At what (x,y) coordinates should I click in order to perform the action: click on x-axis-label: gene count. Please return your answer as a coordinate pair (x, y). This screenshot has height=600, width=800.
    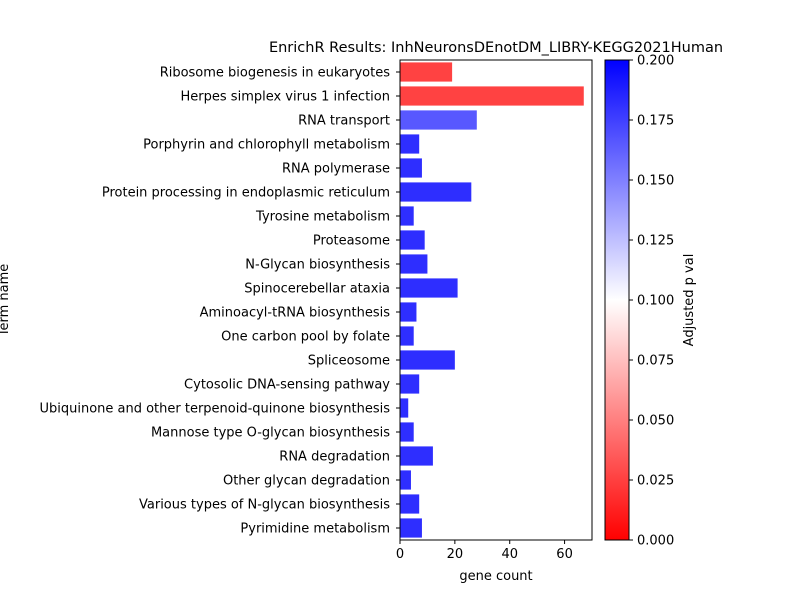
    Looking at the image, I should click on (495, 576).